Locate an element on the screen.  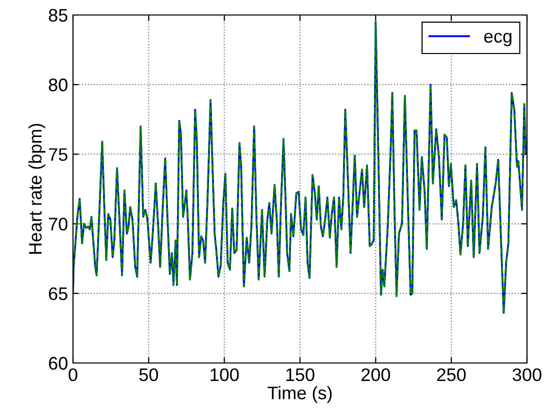
y-tick-label: 65 is located at coordinates (58, 293).